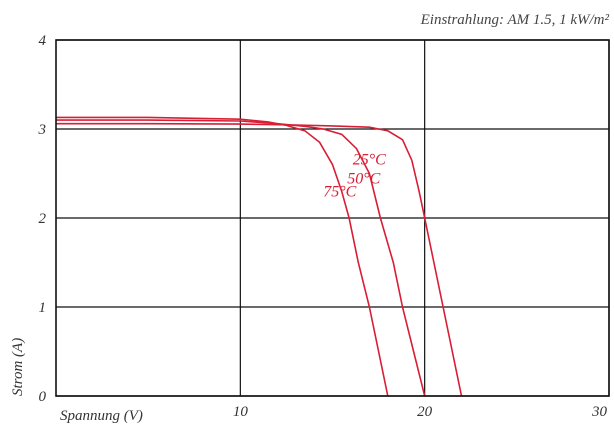 This screenshot has width=614, height=435. I want to click on y-tick-0: 0, so click(43, 397).